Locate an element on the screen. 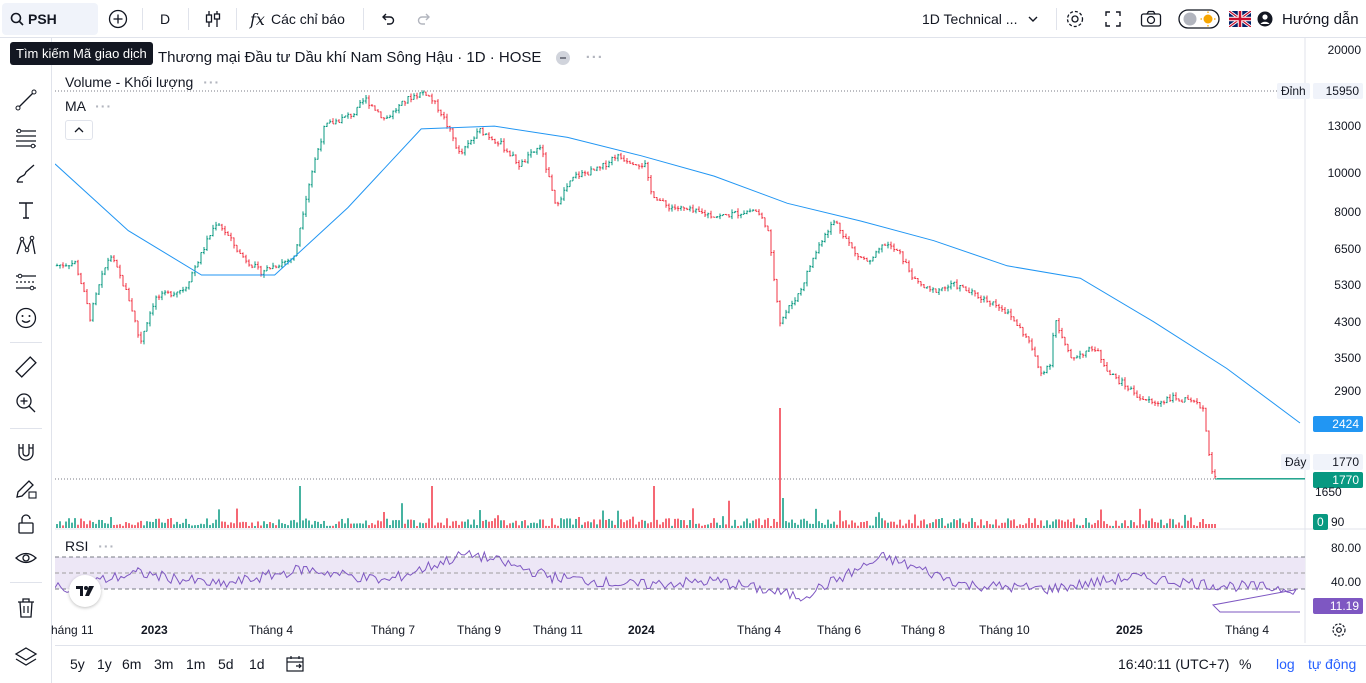 Image resolution: width=1366 pixels, height=683 pixels. legend-collapse-icon is located at coordinates (562, 58).